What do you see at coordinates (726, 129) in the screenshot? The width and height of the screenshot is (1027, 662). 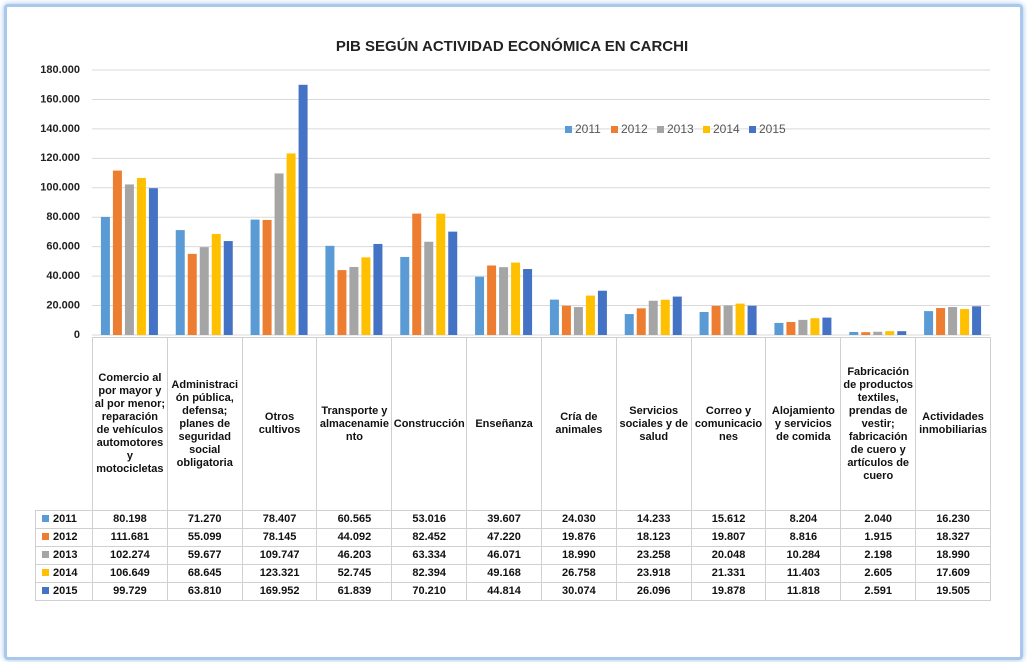 I see `legend-label: 2014` at bounding box center [726, 129].